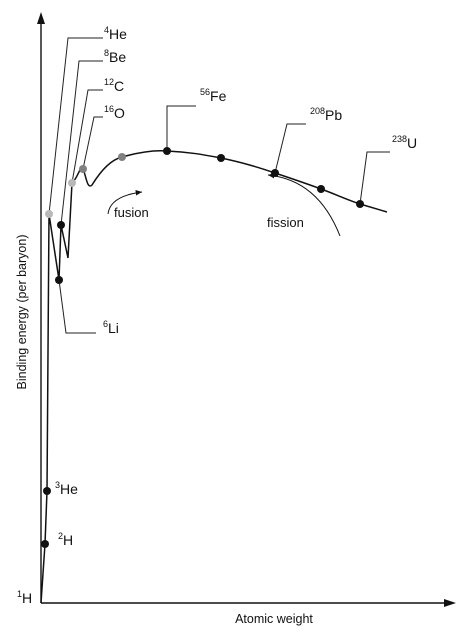 This screenshot has height=641, width=472. I want to click on isotope-symbol: Fe, so click(218, 96).